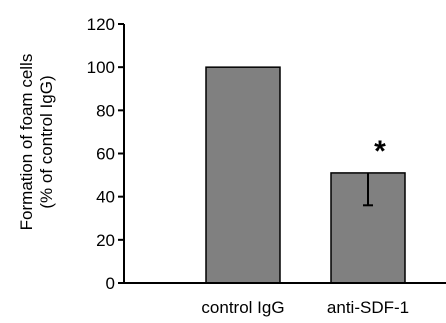 This screenshot has width=446, height=323. I want to click on annotations: *, so click(380, 151).